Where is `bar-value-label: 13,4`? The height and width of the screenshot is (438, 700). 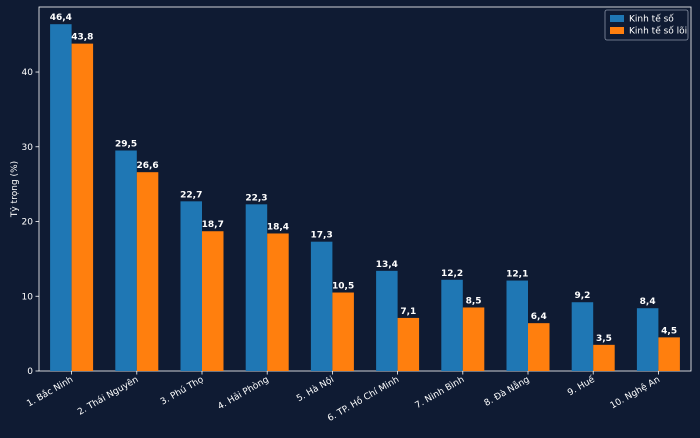 bar-value-label: 13,4 is located at coordinates (387, 265).